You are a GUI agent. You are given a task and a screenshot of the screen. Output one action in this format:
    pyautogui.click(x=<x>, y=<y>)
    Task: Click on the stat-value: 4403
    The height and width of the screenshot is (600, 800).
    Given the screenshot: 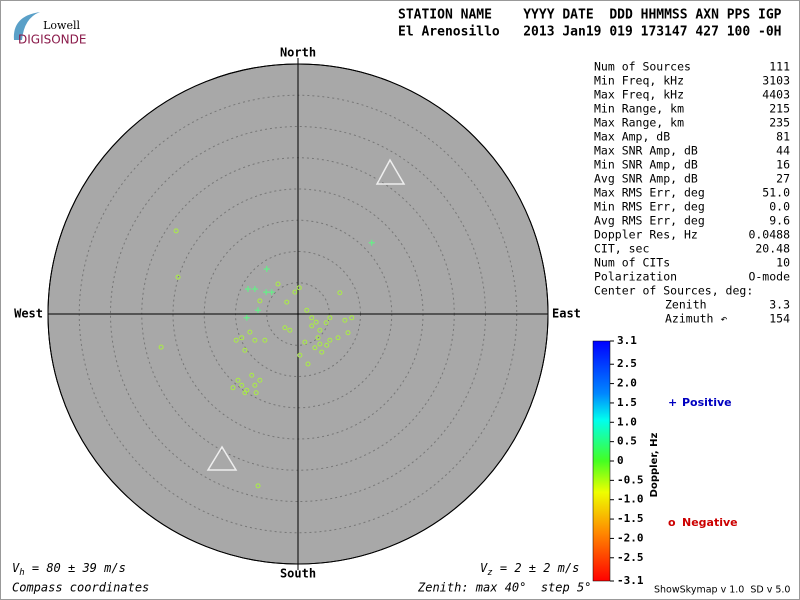 What is the action you would take?
    pyautogui.click(x=776, y=95)
    